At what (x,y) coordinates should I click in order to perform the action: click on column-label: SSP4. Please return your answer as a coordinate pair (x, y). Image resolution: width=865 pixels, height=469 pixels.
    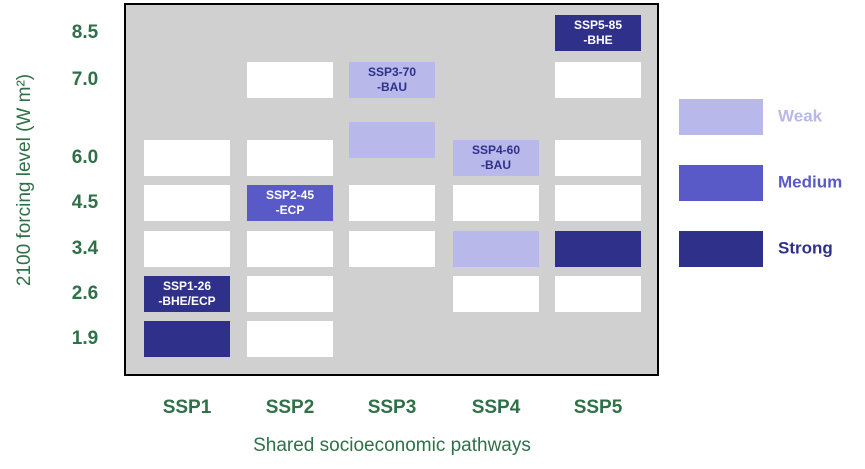
    Looking at the image, I should click on (496, 407).